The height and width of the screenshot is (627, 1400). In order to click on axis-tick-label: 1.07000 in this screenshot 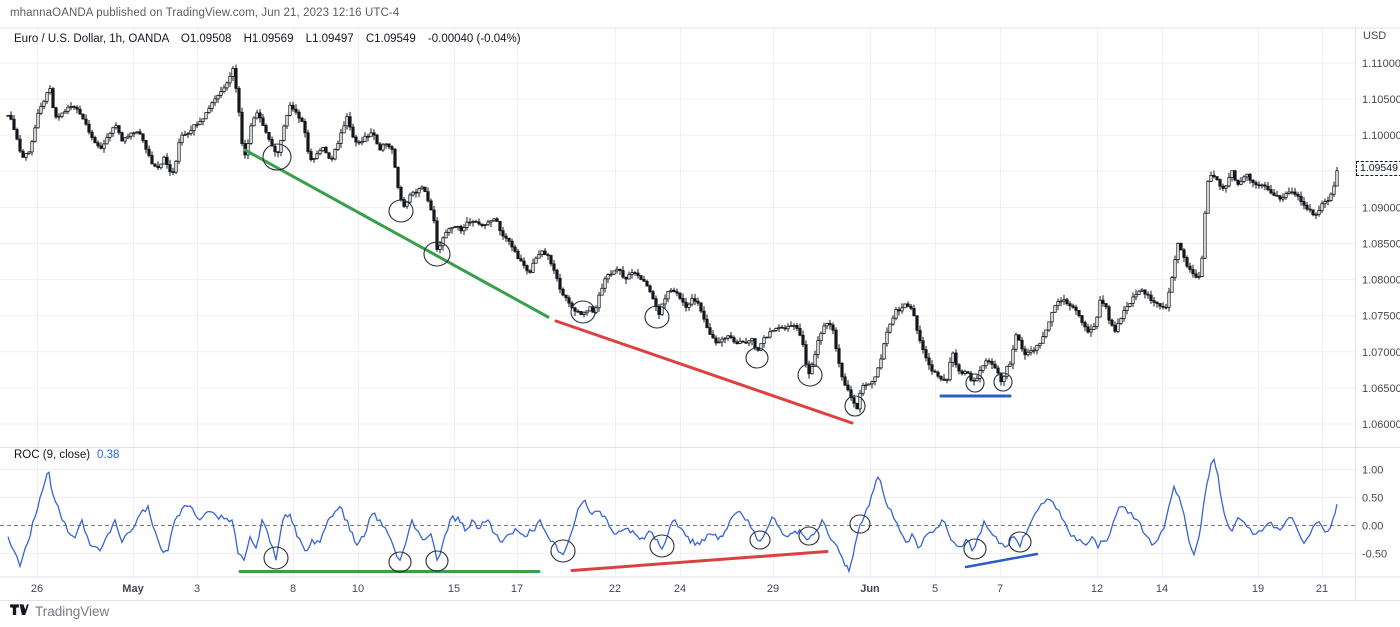, I will do `click(1381, 353)`.